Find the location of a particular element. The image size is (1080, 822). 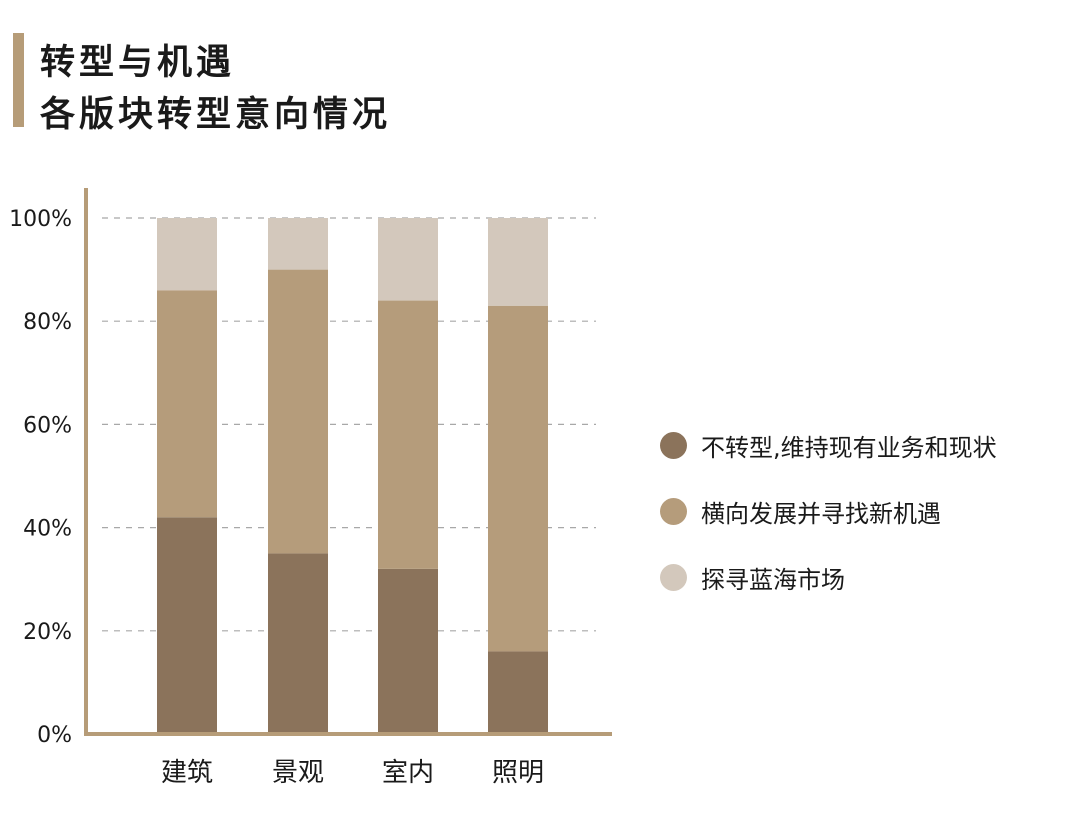

page-title: 转型与机遇 is located at coordinates (138, 63).